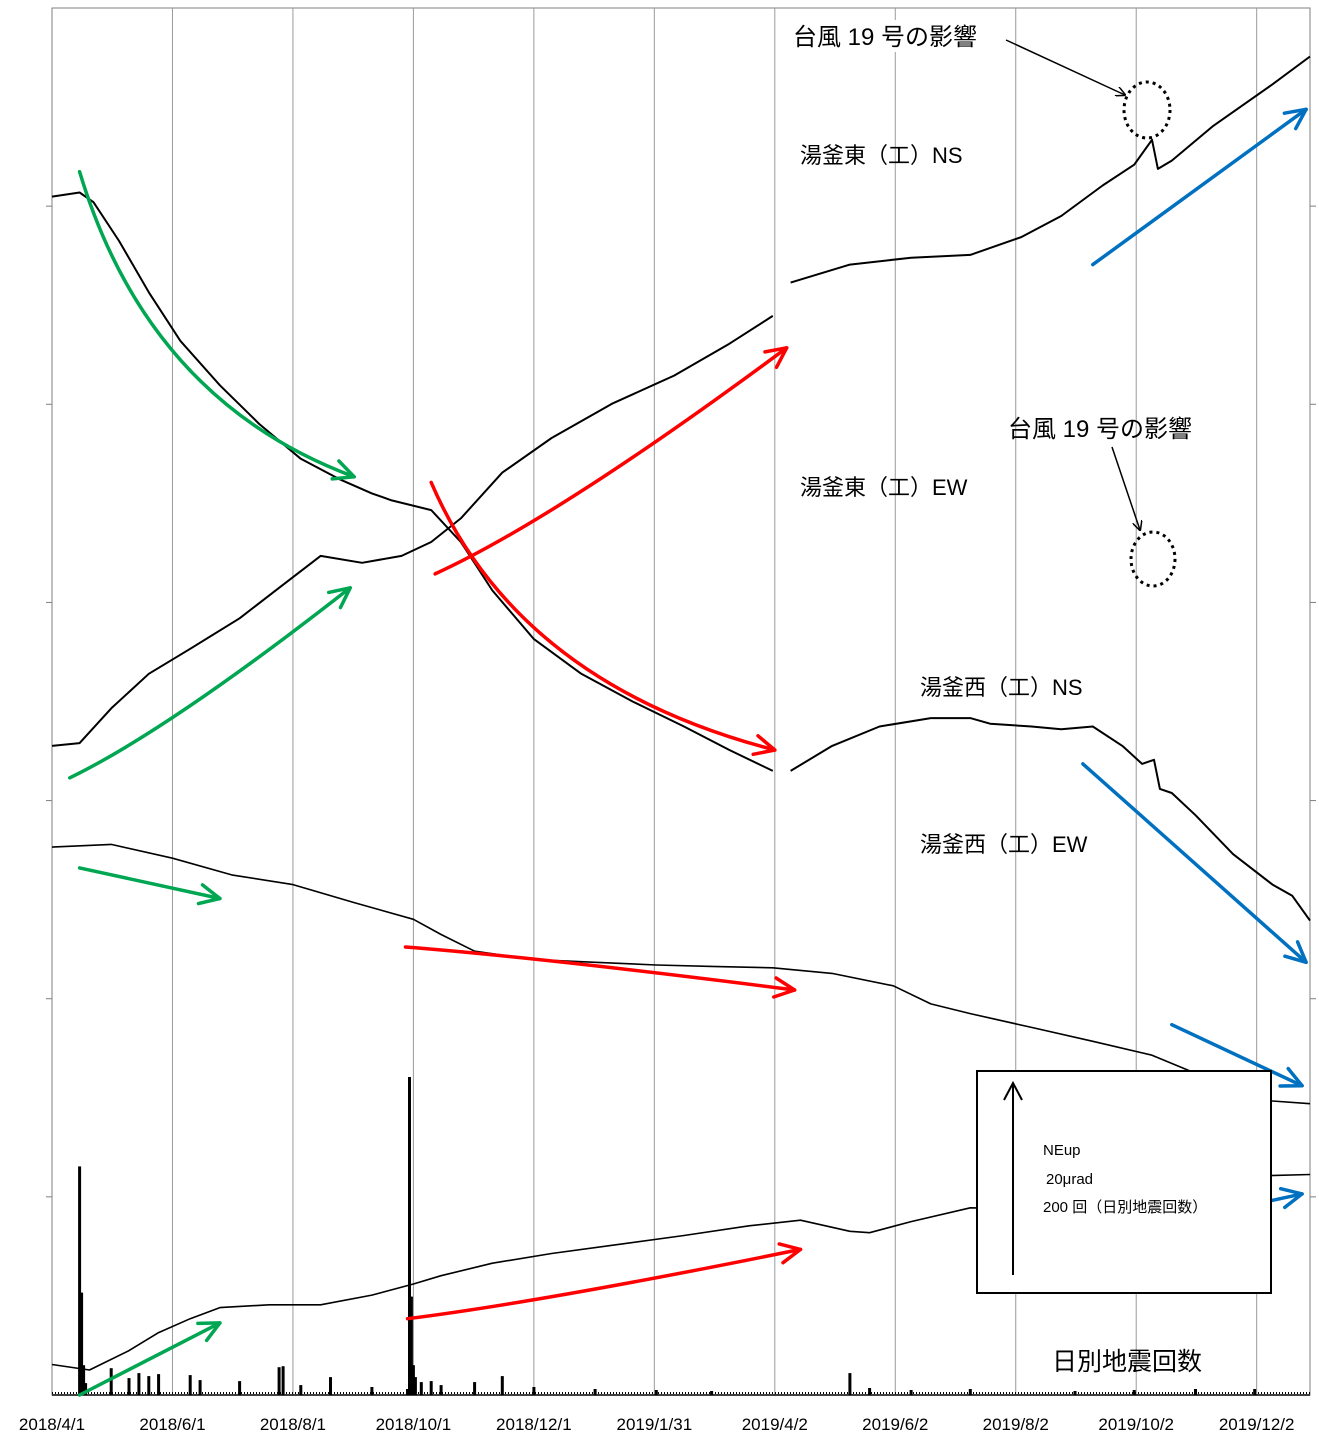 This screenshot has height=1441, width=1319. What do you see at coordinates (52, 1424) in the screenshot?
I see `x-tick-label: 2018/4/1` at bounding box center [52, 1424].